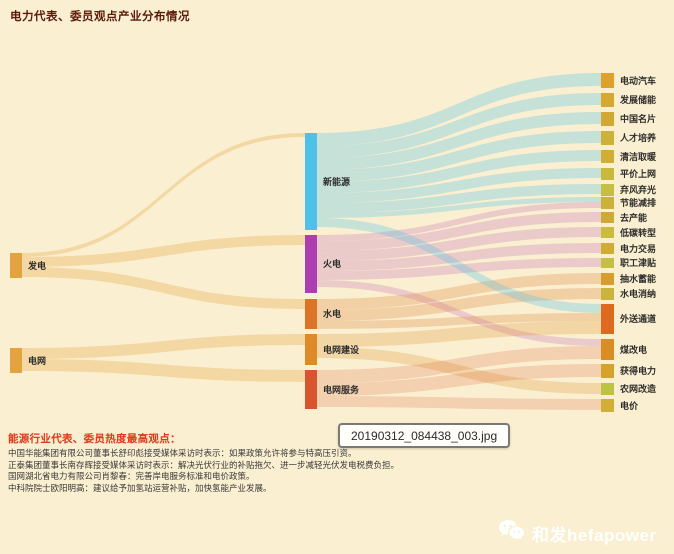 Image resolution: width=674 pixels, height=554 pixels. I want to click on sankey-link-火电-电力交易, so click(459, 257).